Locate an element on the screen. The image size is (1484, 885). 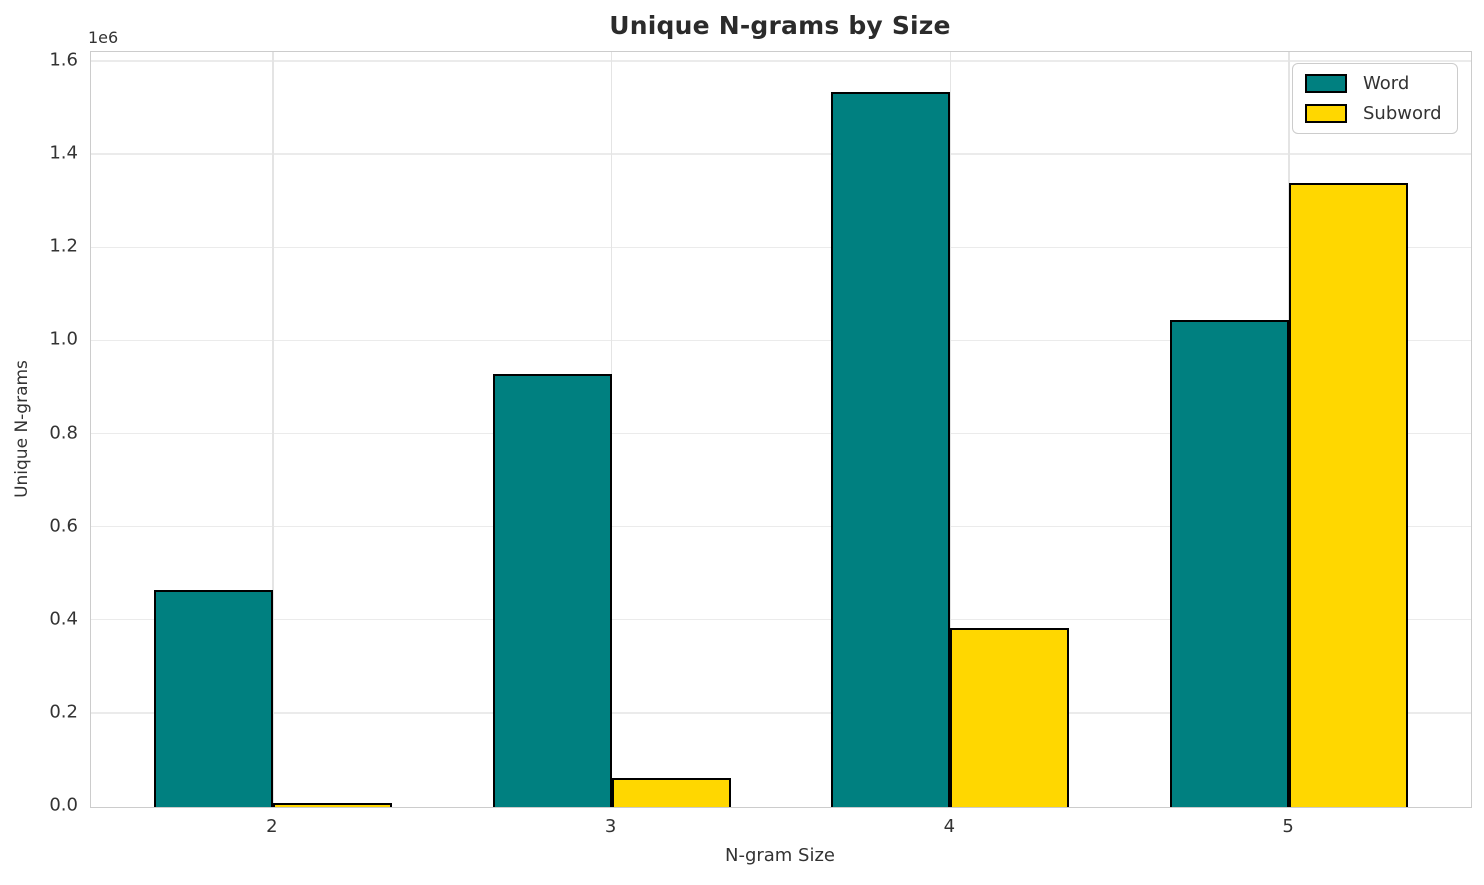
y-tick-0.0: 0.0 is located at coordinates (63, 805).